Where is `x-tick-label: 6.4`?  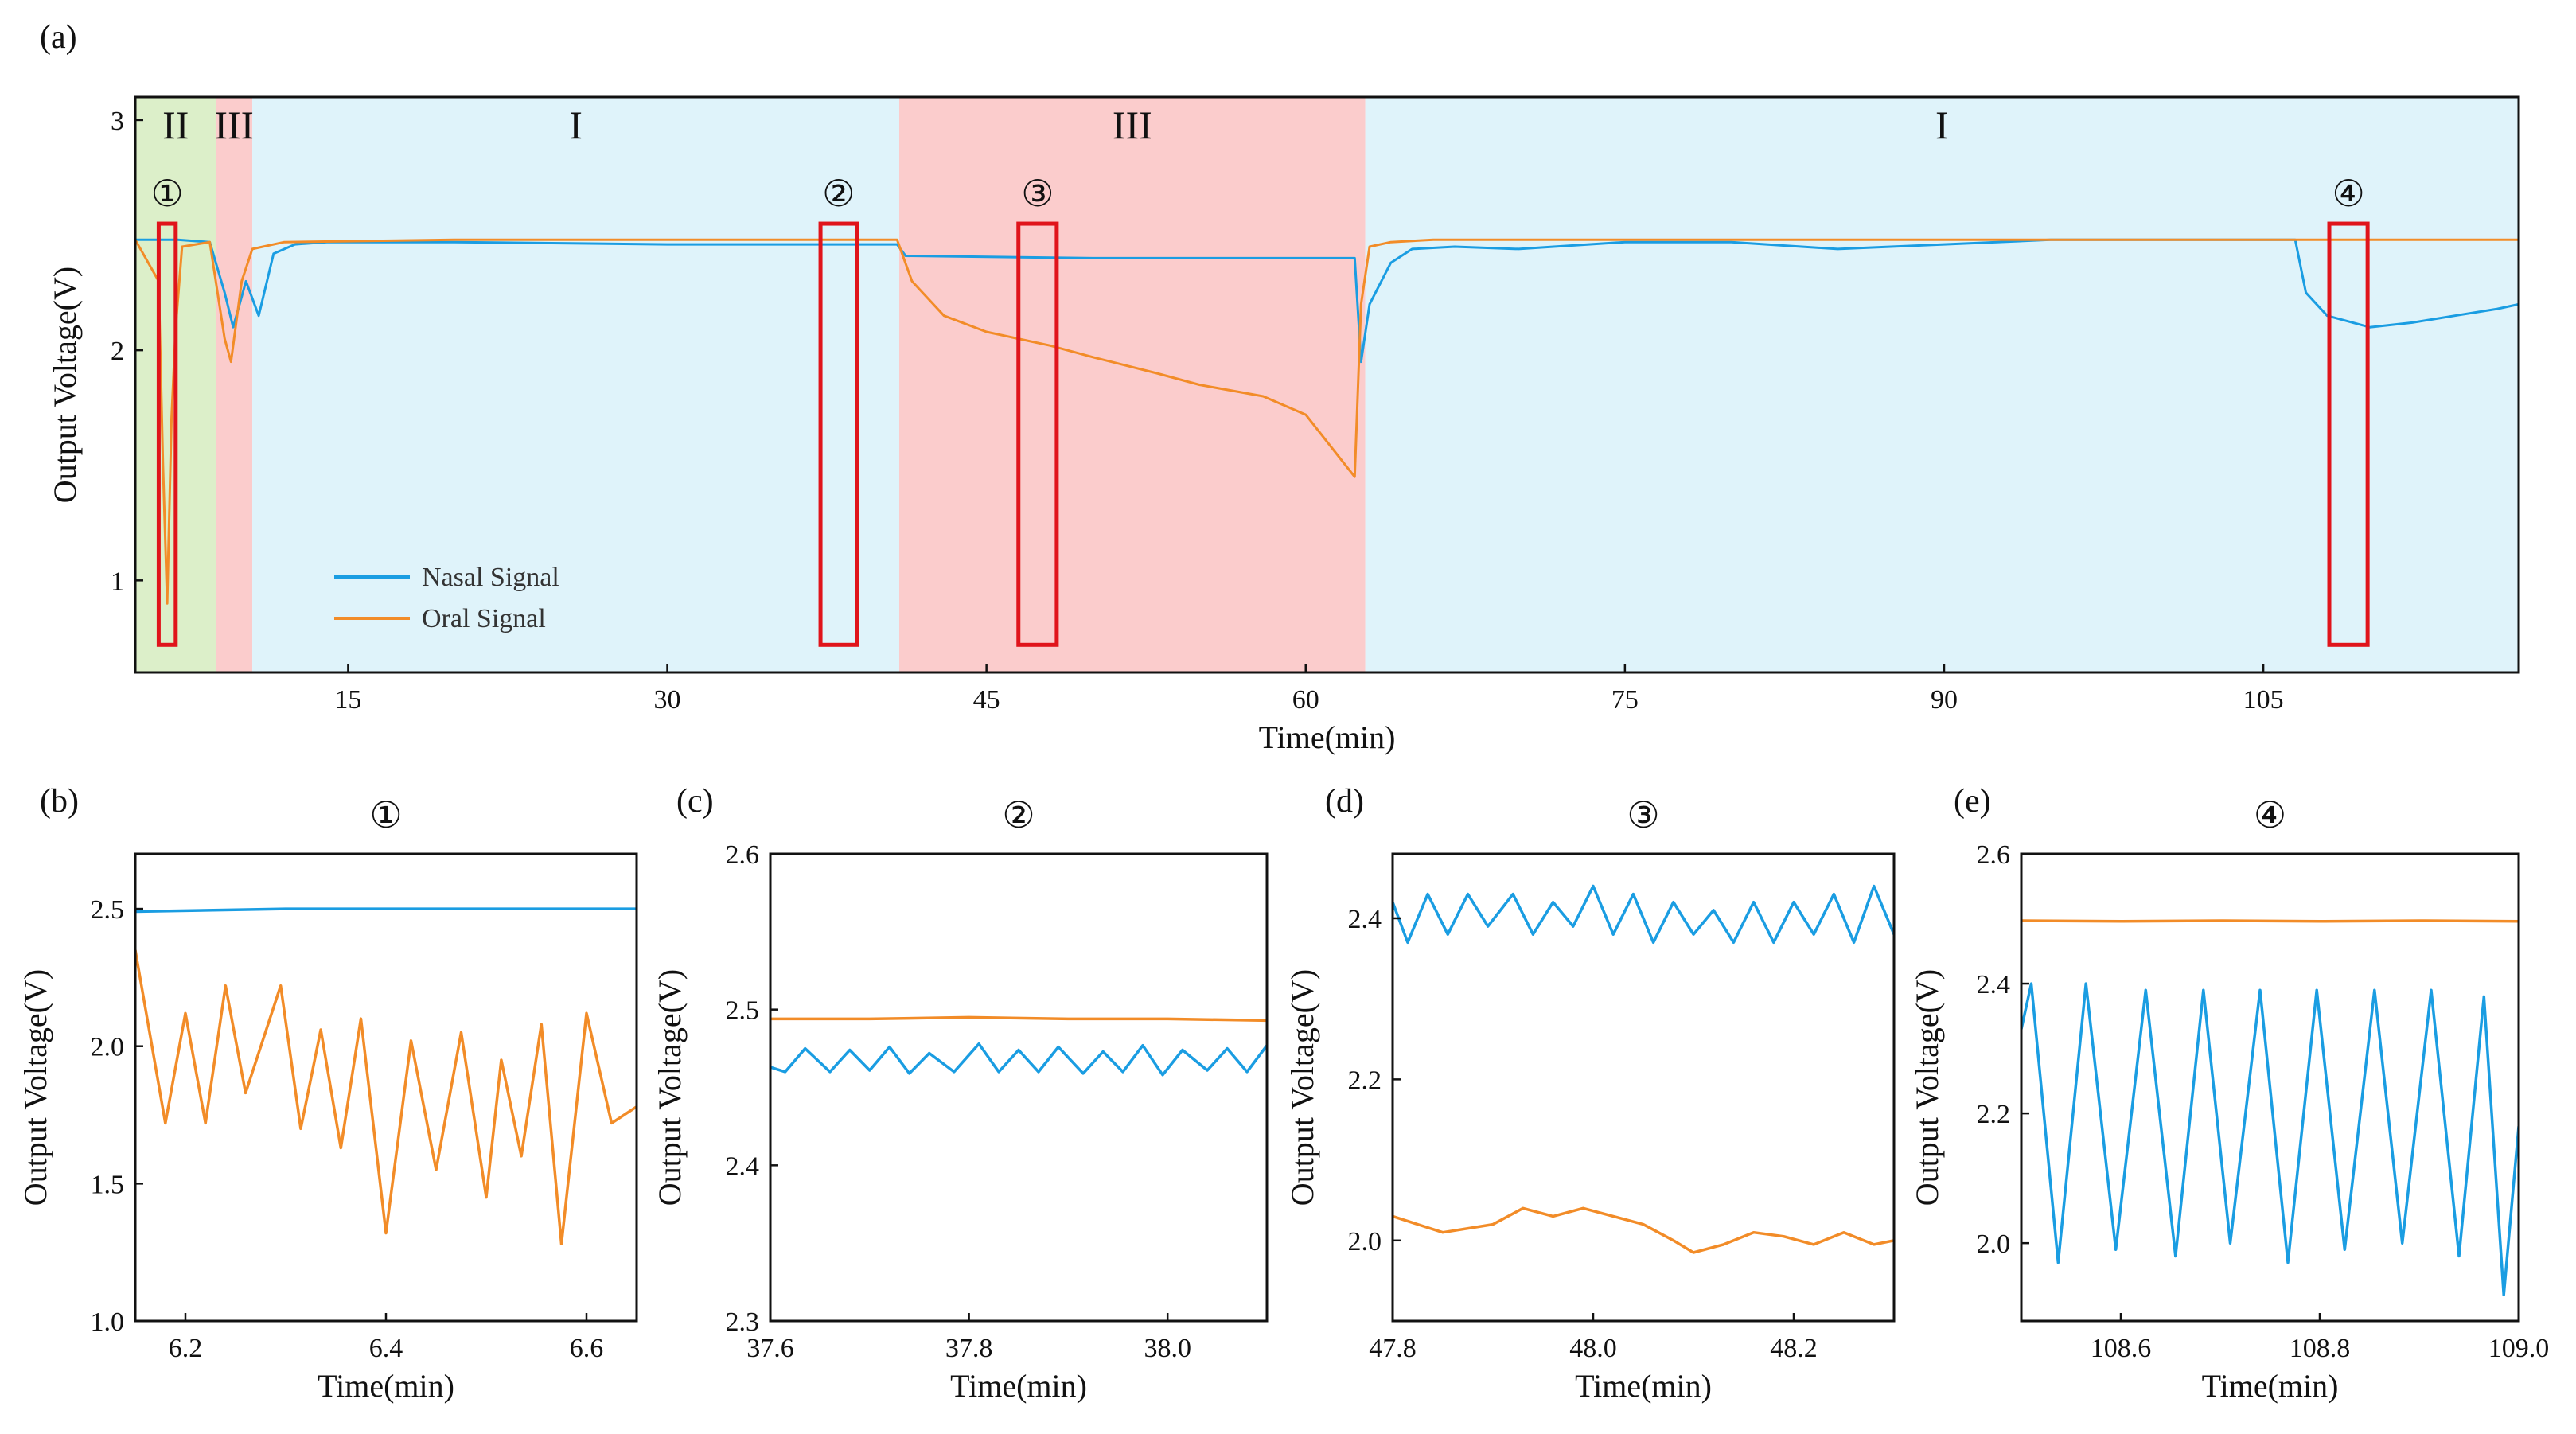
x-tick-label: 6.4 is located at coordinates (386, 1348).